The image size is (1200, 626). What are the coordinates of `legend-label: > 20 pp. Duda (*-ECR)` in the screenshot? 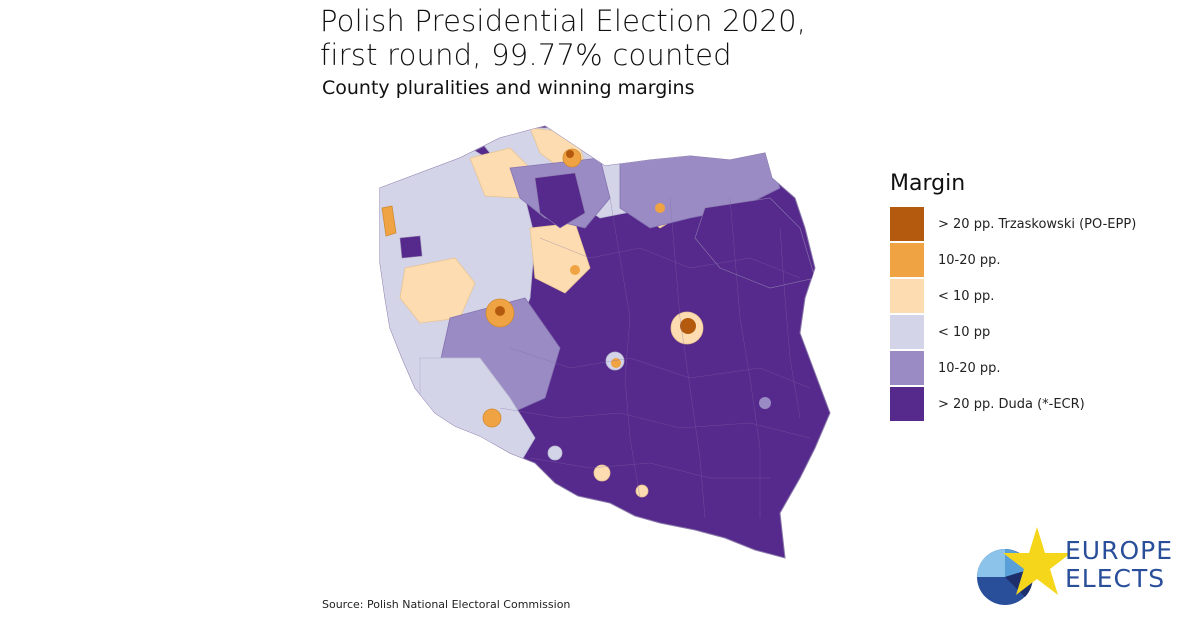 It's located at (1011, 404).